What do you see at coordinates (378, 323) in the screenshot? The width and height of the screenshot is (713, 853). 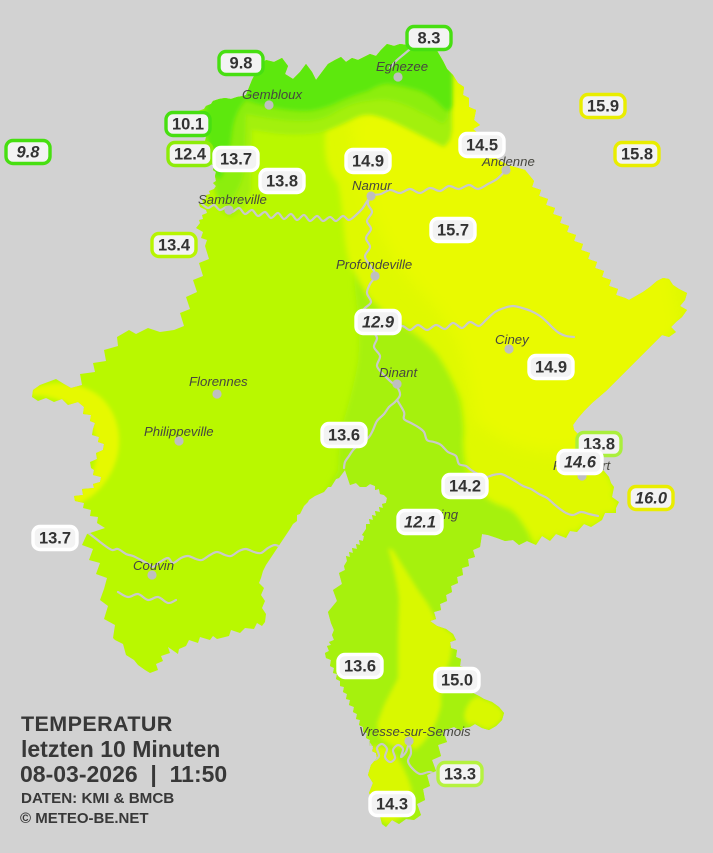 I see `svg-text: 12.9` at bounding box center [378, 323].